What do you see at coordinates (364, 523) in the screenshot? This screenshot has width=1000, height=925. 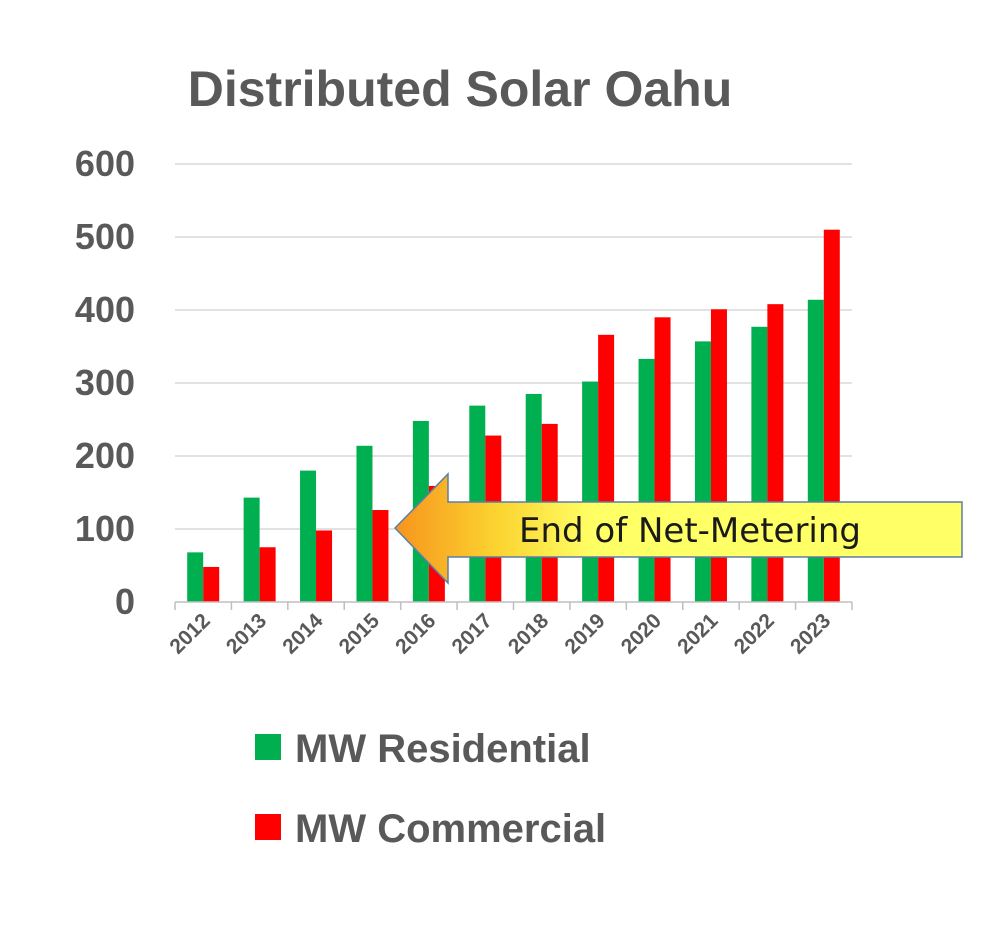 I see `bar-residential-2015` at bounding box center [364, 523].